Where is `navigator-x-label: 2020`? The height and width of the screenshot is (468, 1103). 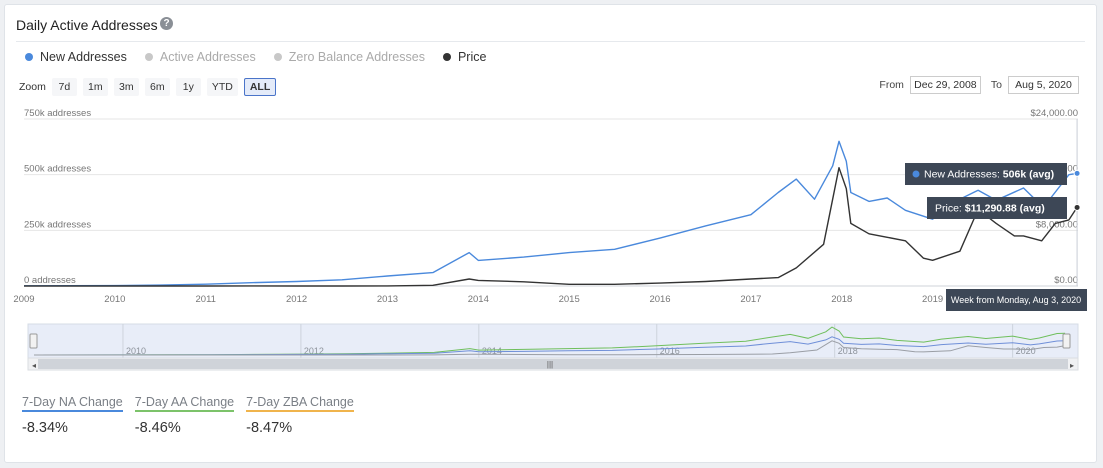
navigator-x-label: 2020 is located at coordinates (1026, 351).